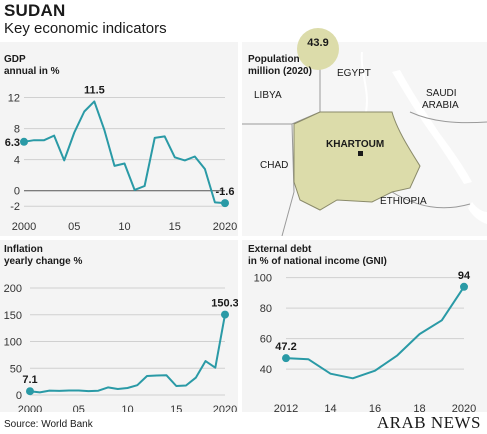  Describe the element at coordinates (441, 93) in the screenshot. I see `country-label-saudi: SAUDI` at that location.